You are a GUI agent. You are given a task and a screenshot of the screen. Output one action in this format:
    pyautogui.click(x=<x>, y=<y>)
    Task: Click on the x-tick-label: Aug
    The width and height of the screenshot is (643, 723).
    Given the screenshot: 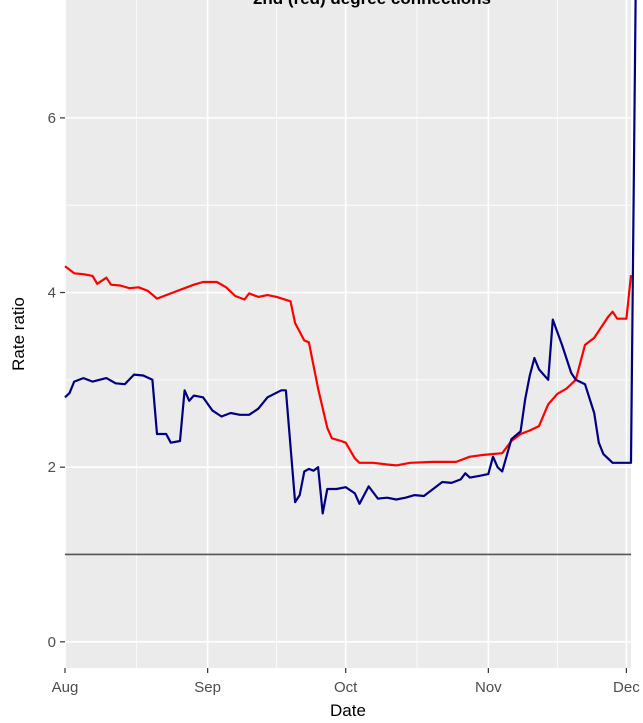 What is the action you would take?
    pyautogui.click(x=65, y=687)
    